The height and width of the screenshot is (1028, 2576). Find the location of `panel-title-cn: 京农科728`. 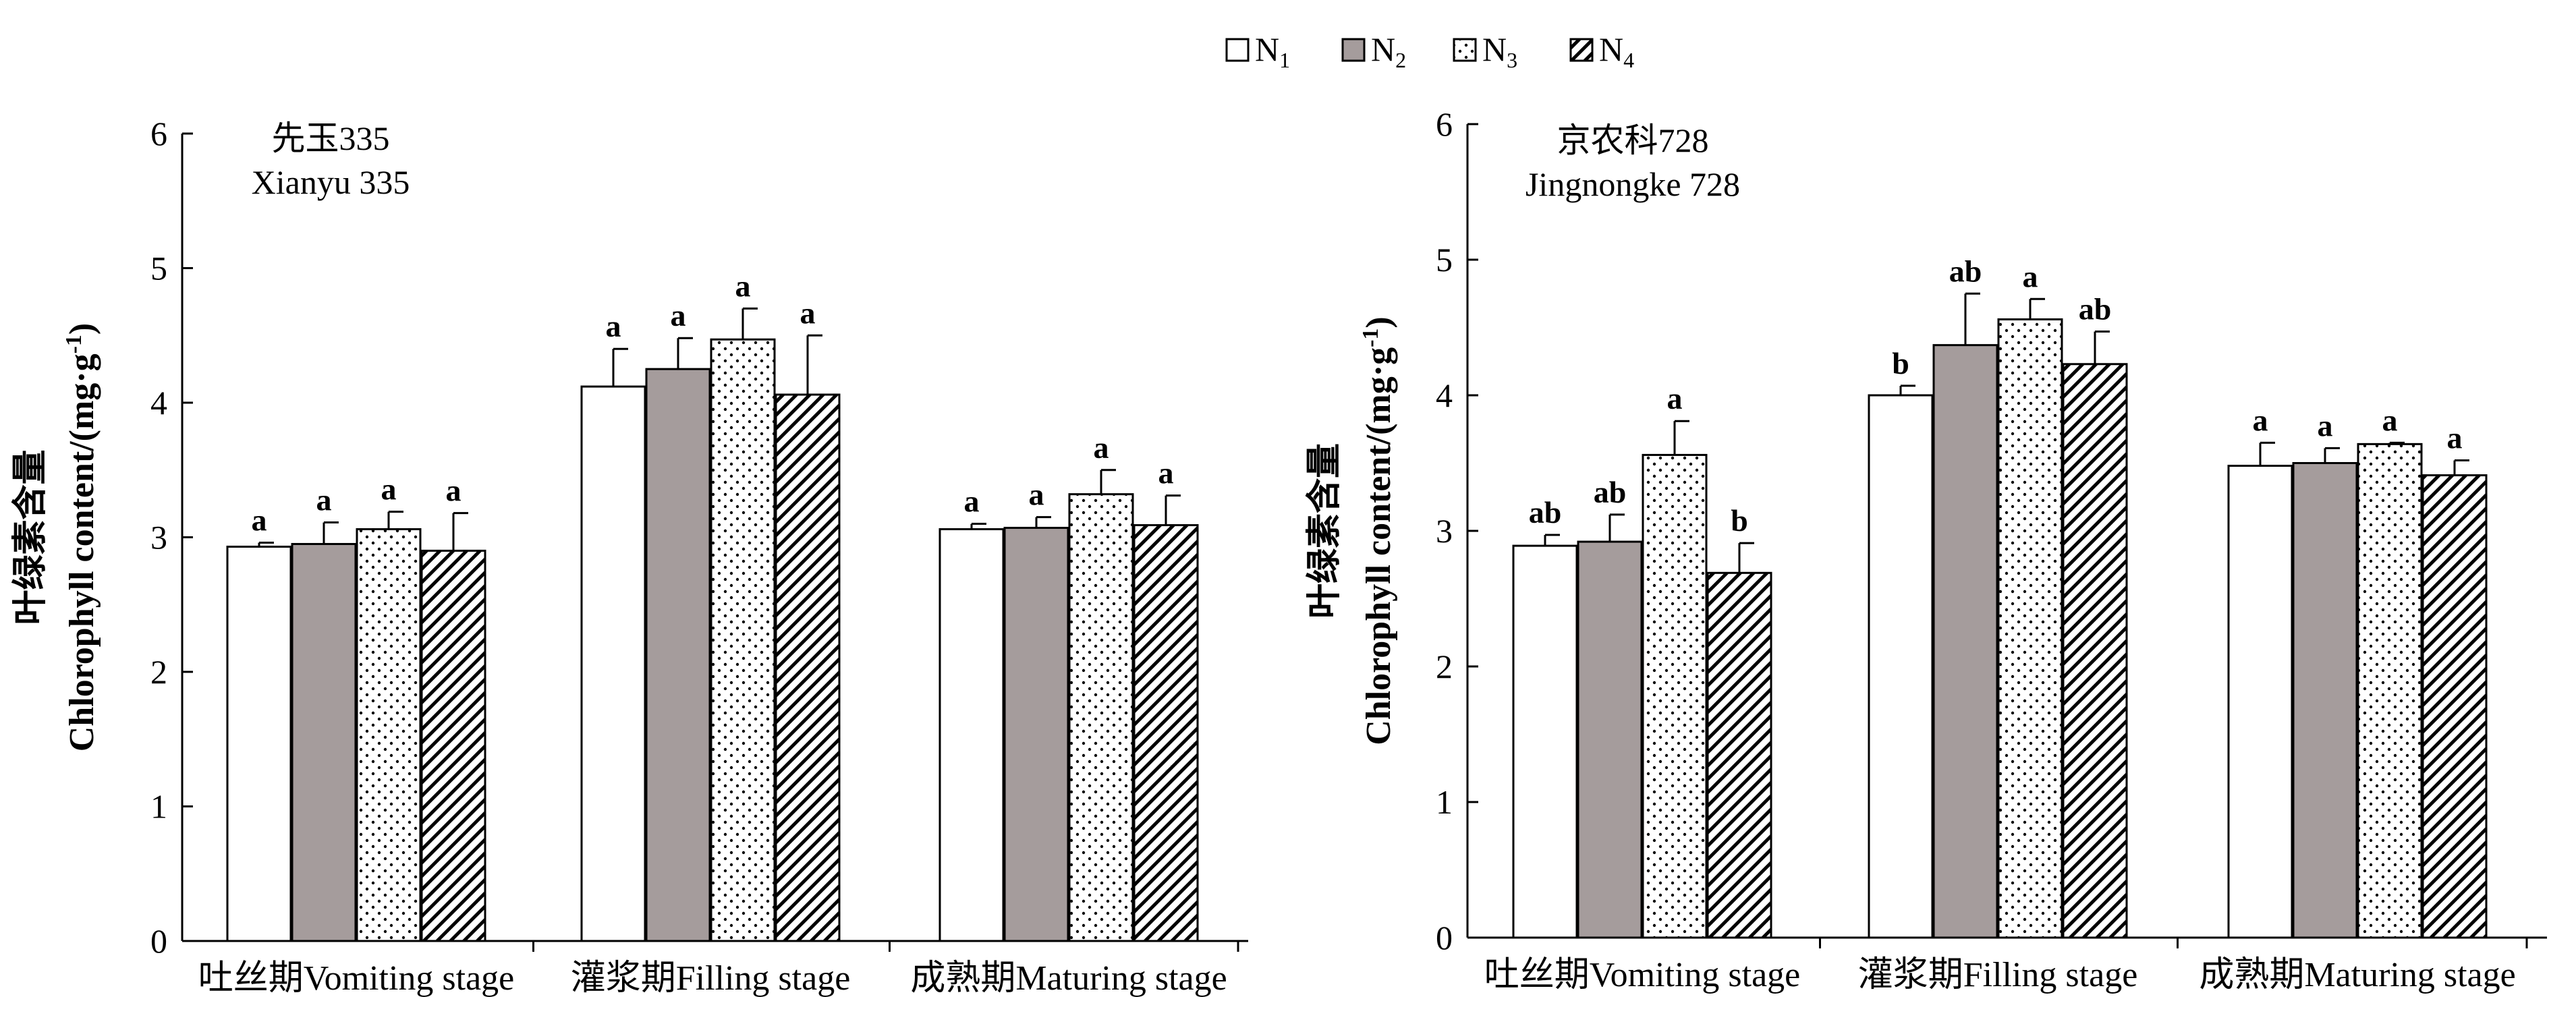

panel-title-cn: 京农科728 is located at coordinates (1633, 140).